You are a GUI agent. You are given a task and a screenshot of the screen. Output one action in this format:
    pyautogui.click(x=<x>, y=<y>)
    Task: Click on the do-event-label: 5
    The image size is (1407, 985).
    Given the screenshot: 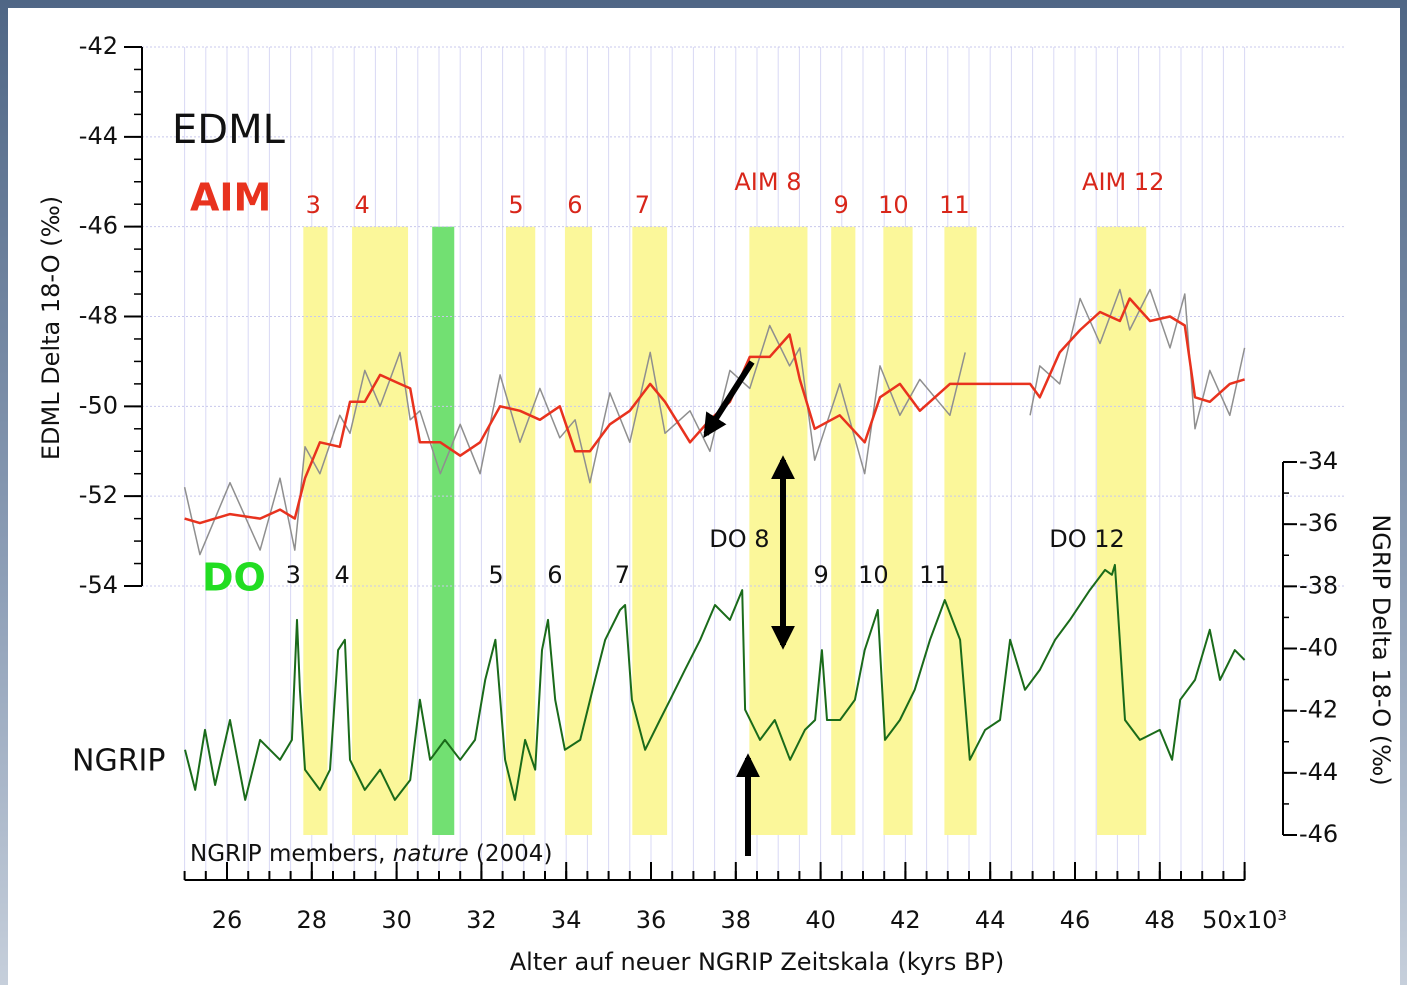 What is the action you would take?
    pyautogui.click(x=495, y=575)
    